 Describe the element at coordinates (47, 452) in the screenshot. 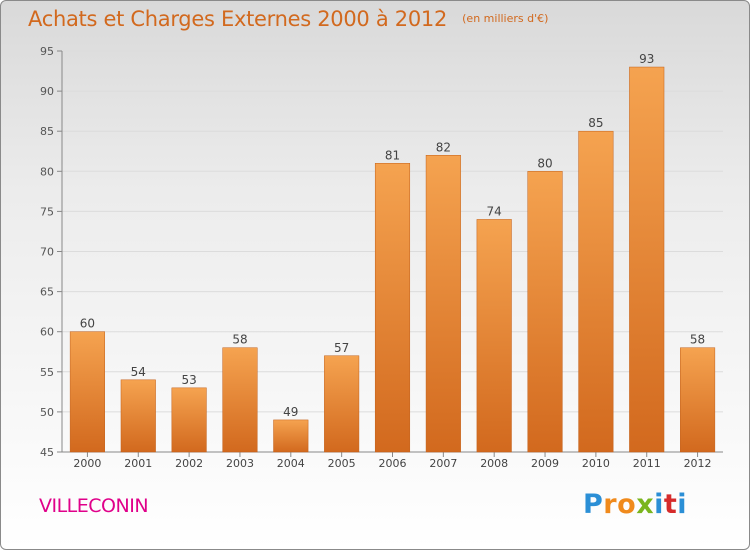

I see `y-tick-label: 45` at that location.